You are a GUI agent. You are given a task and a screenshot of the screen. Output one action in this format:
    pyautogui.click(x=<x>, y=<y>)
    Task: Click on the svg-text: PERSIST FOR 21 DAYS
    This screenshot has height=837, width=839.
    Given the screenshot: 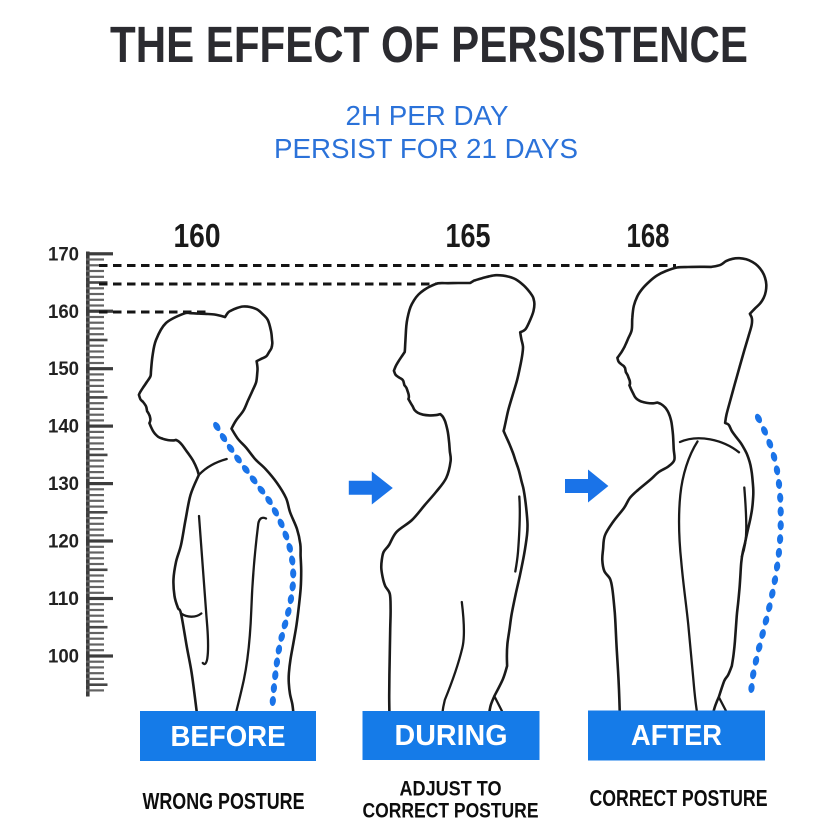 What is the action you would take?
    pyautogui.click(x=426, y=148)
    